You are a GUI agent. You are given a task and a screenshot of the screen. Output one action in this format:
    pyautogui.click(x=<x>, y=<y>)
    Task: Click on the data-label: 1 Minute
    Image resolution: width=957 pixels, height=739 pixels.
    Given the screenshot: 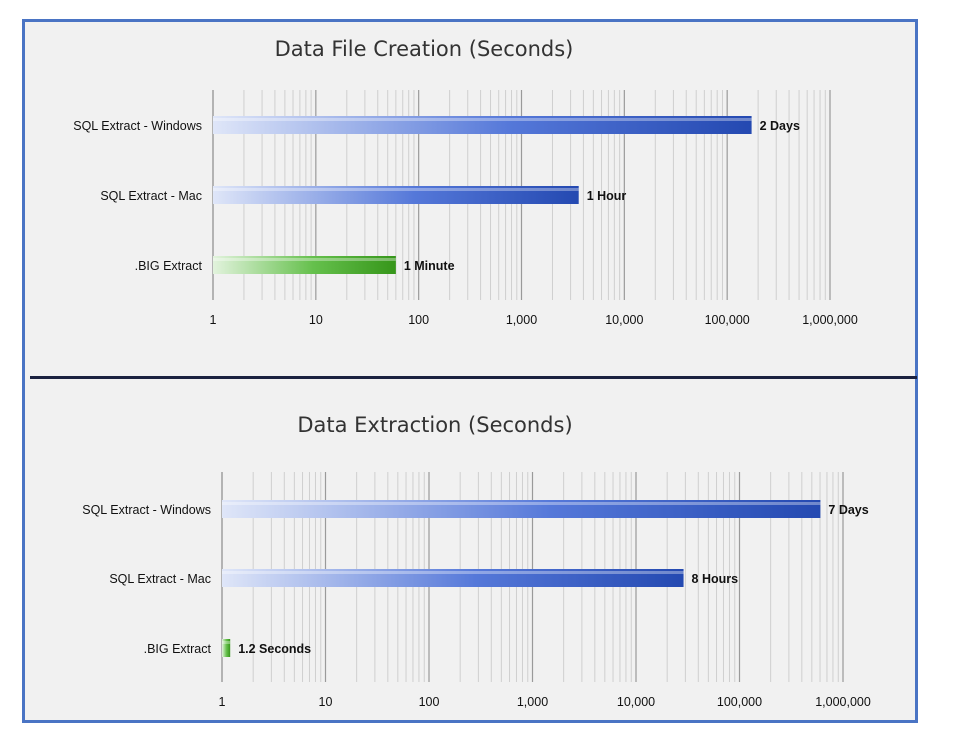 What is the action you would take?
    pyautogui.click(x=429, y=266)
    